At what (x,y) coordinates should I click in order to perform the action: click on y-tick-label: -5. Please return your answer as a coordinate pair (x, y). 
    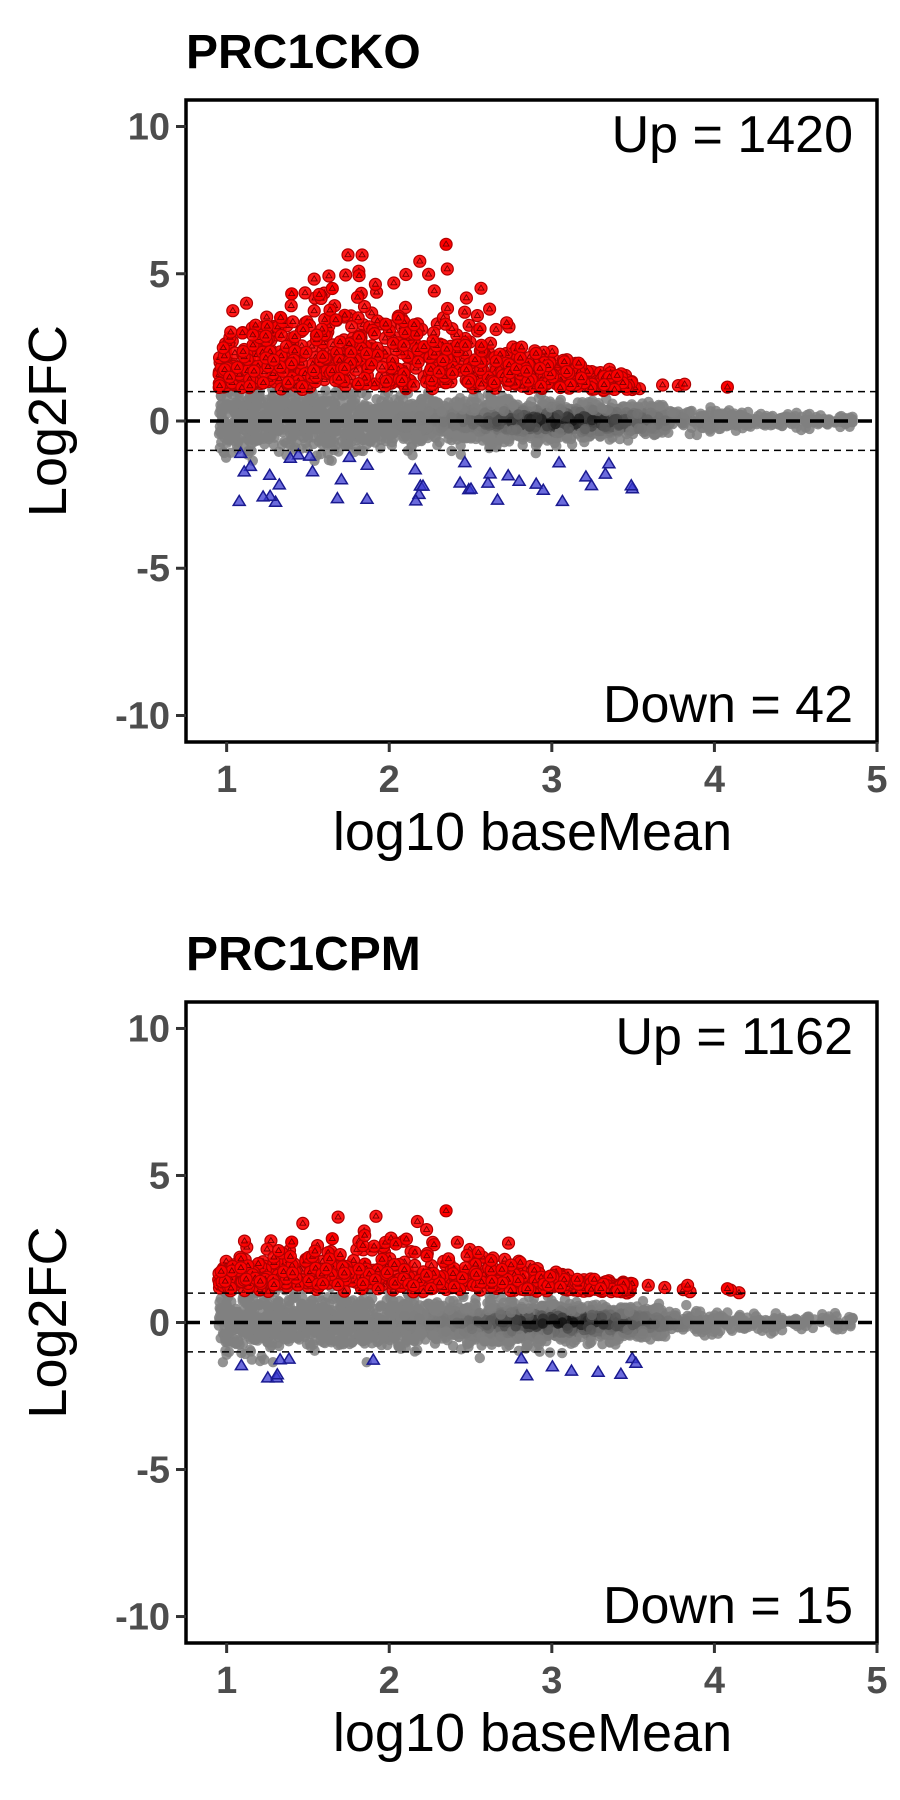
    Looking at the image, I should click on (153, 569).